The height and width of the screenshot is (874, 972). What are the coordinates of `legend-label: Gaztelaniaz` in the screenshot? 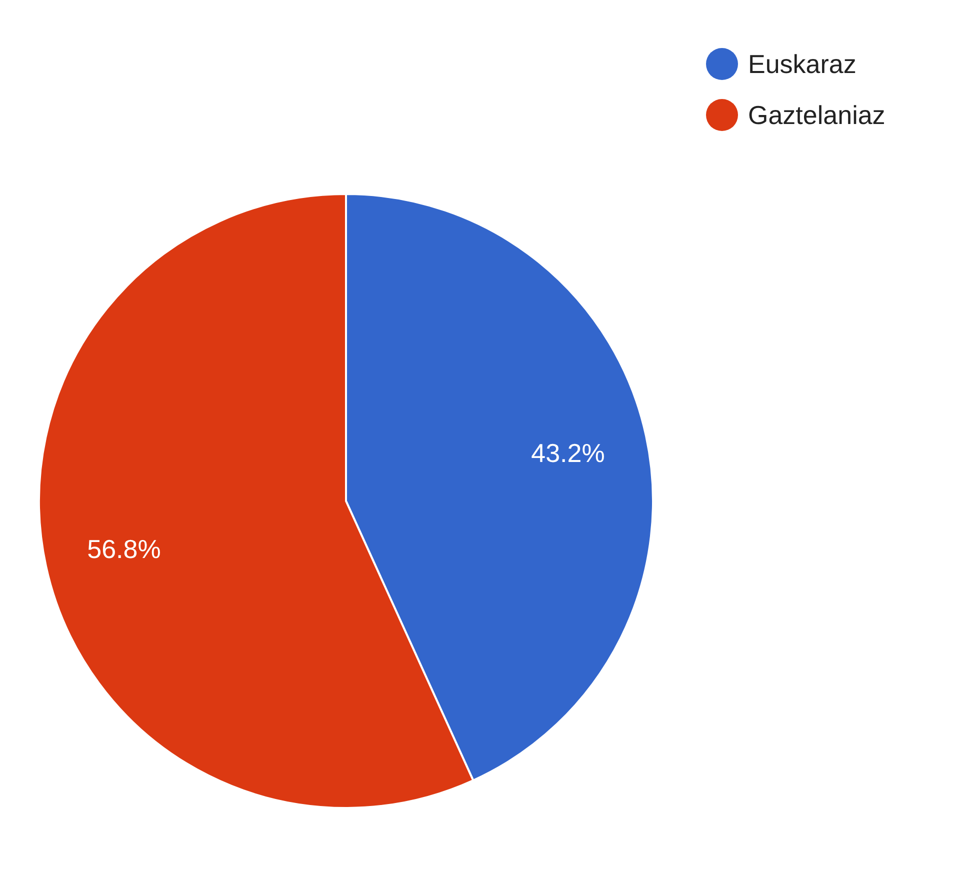 It's located at (817, 115).